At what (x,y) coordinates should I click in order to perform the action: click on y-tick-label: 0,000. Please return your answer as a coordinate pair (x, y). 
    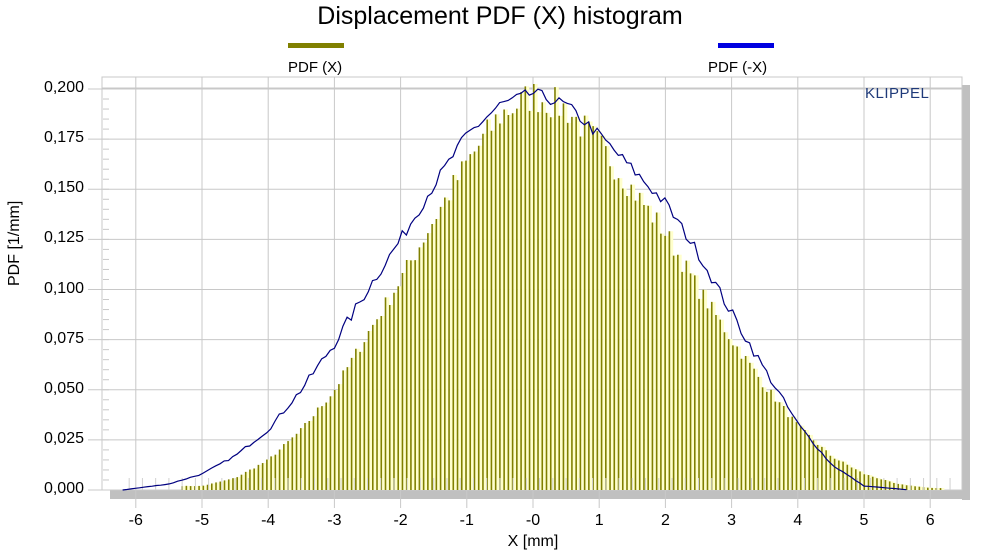
    Looking at the image, I should click on (63, 488).